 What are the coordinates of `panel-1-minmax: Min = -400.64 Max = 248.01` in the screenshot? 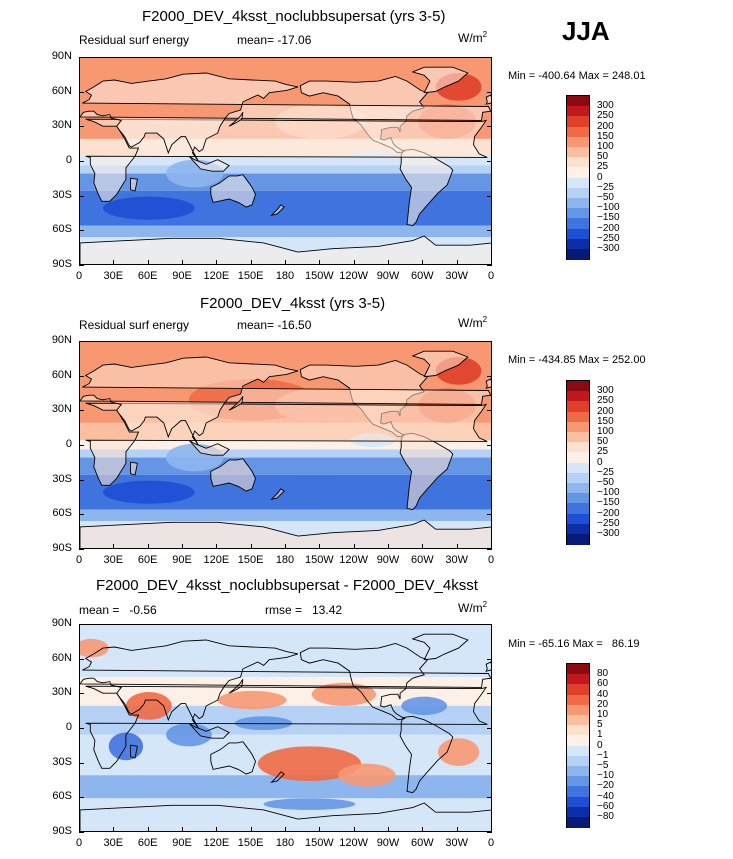 It's located at (577, 76).